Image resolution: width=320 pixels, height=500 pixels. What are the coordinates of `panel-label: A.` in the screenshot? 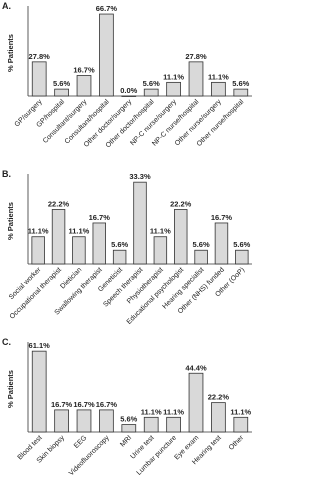 It's located at (6, 6).